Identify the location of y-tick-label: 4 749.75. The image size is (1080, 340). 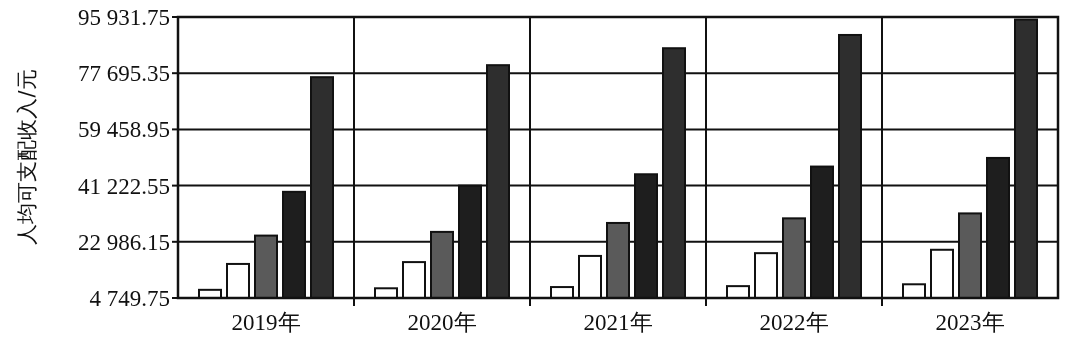
(129, 298).